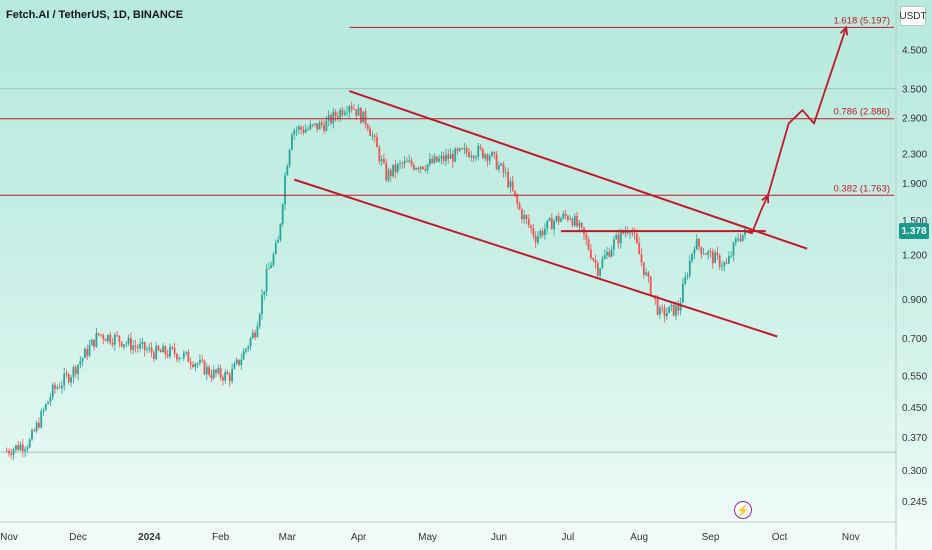  Describe the element at coordinates (913, 16) in the screenshot. I see `currency-unit-button: USDT` at that location.